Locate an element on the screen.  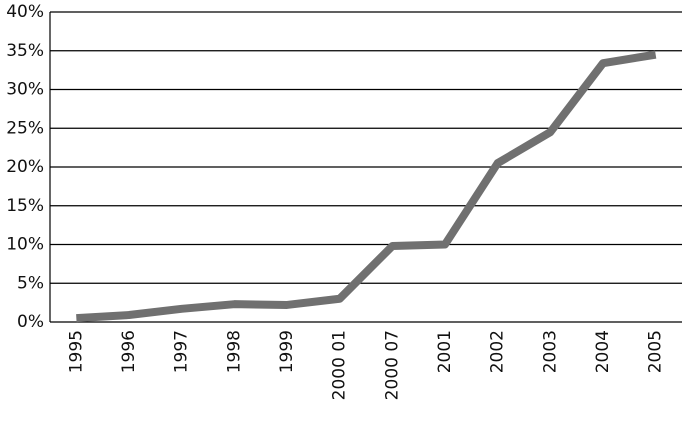
y-tick-label: 20% is located at coordinates (25, 167).